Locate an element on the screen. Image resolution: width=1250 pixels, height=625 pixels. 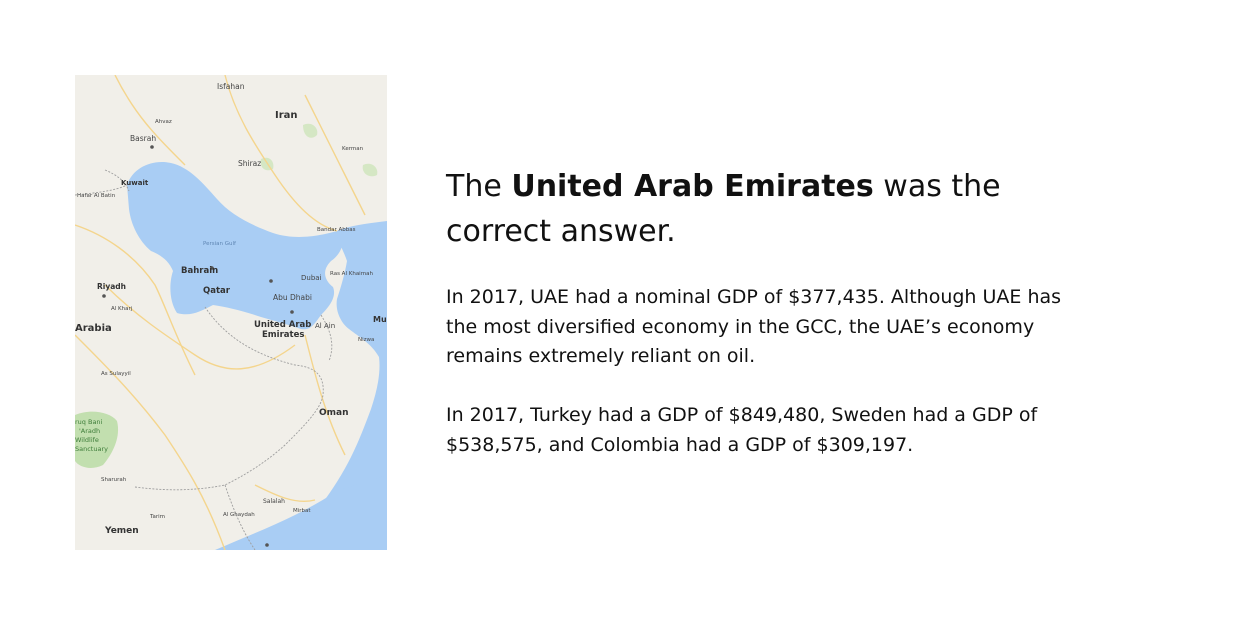
arabian-sea-water is located at coordinates (301, 512).